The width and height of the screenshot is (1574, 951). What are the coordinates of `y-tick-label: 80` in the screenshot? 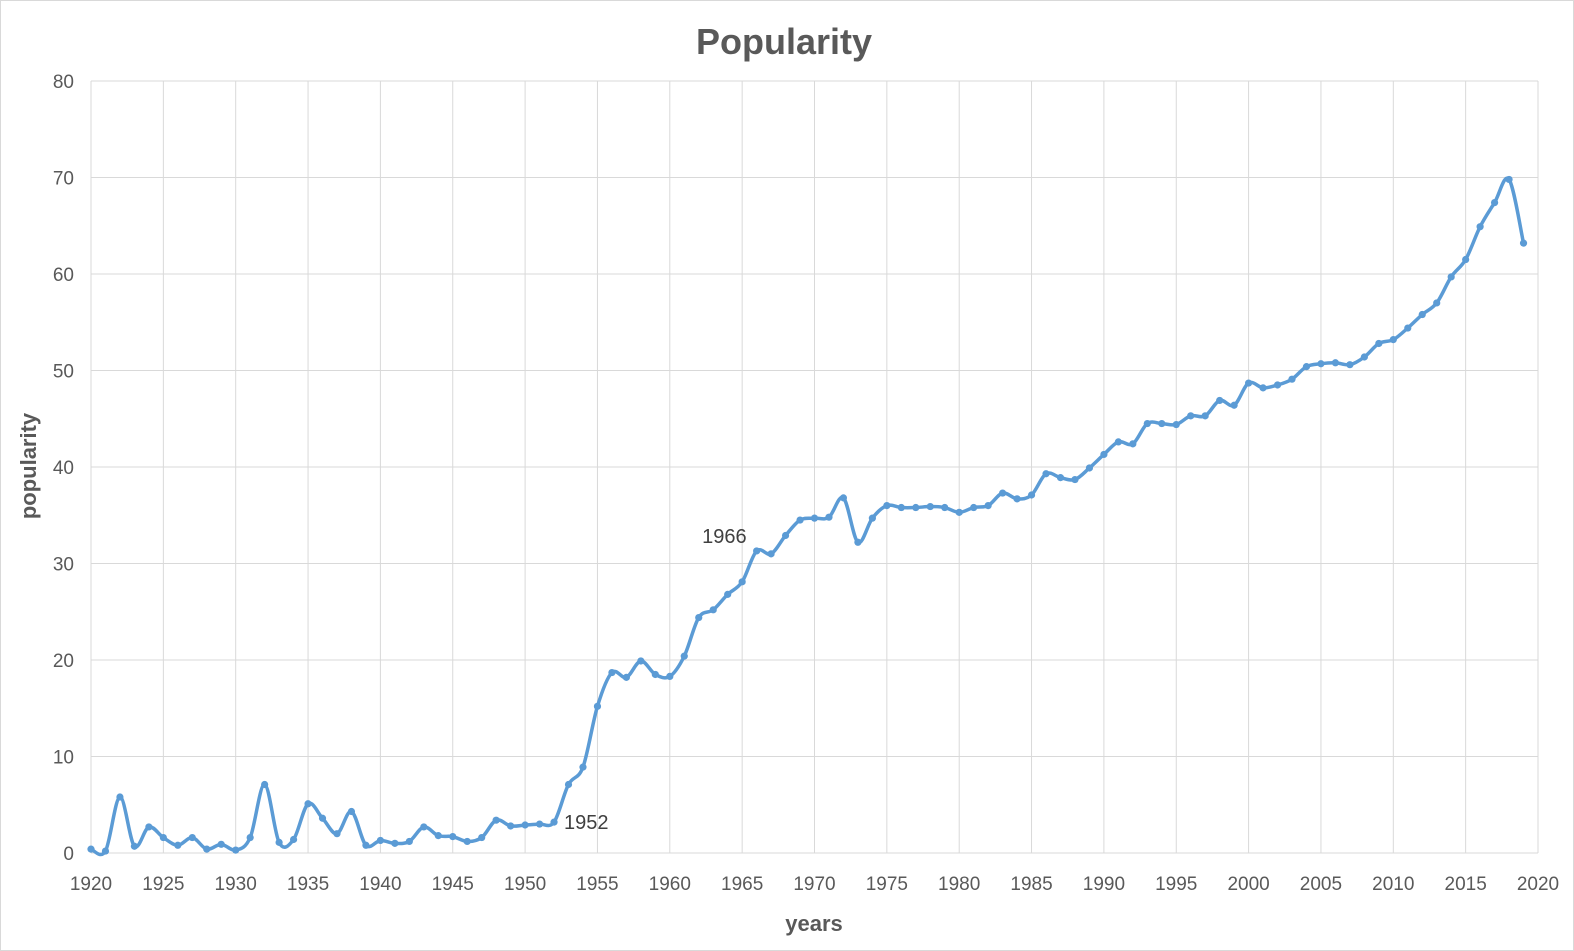 It's located at (63, 82).